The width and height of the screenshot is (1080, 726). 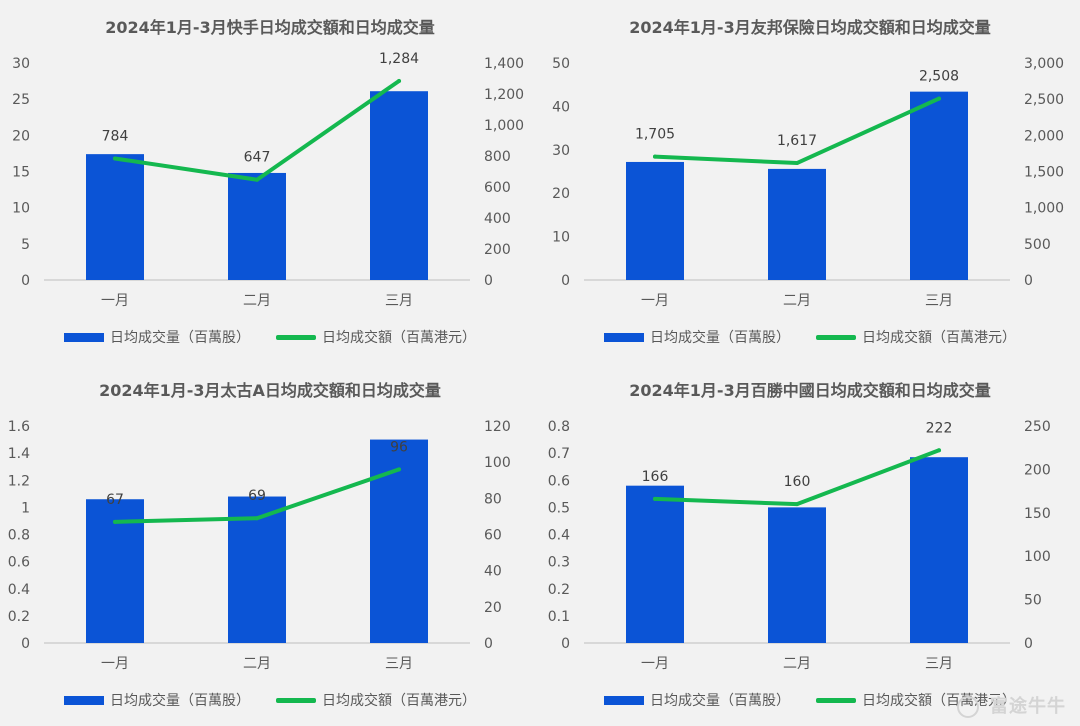 I want to click on y-left-tick-label: 1, so click(x=25, y=508).